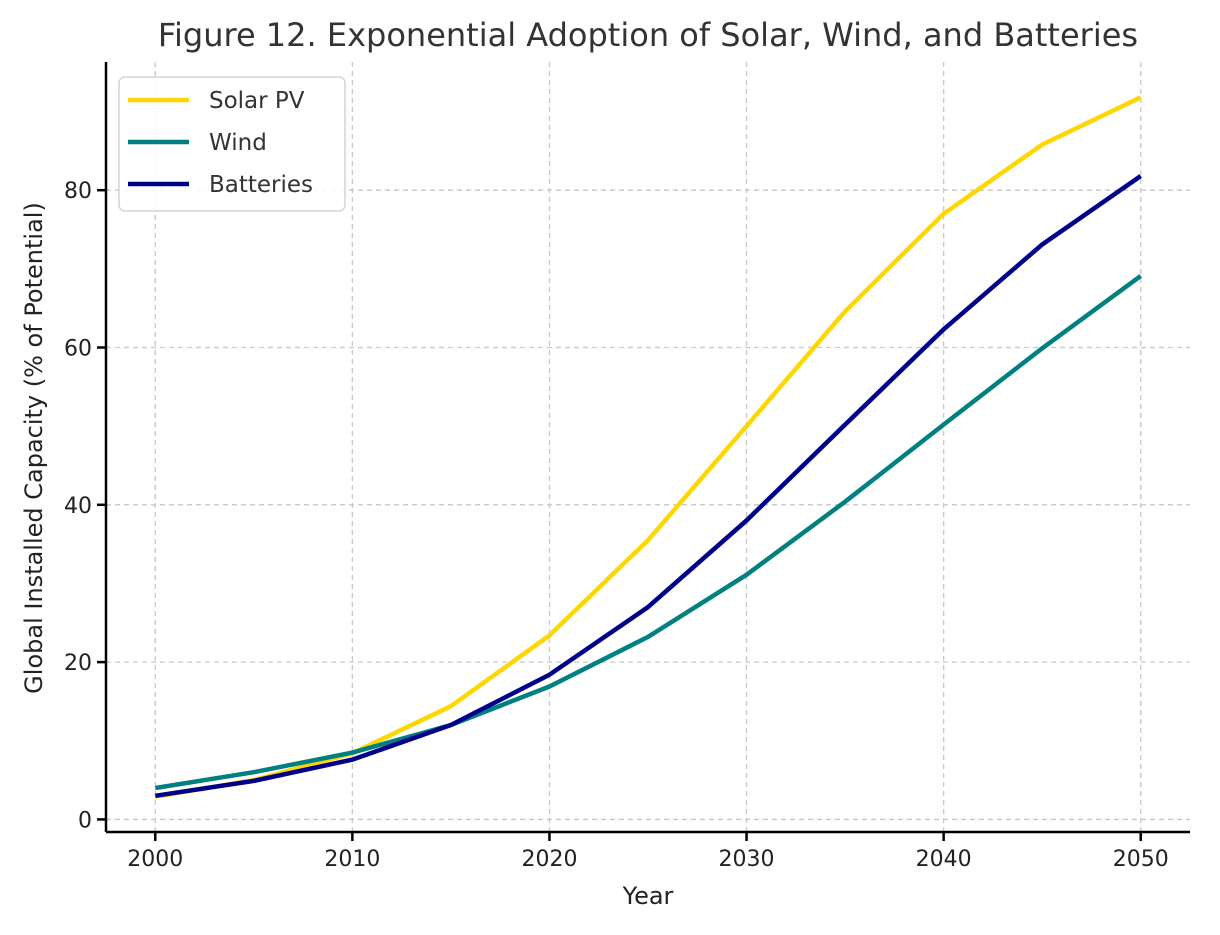  I want to click on legend: Solar PV Wind Batteries, so click(232, 144).